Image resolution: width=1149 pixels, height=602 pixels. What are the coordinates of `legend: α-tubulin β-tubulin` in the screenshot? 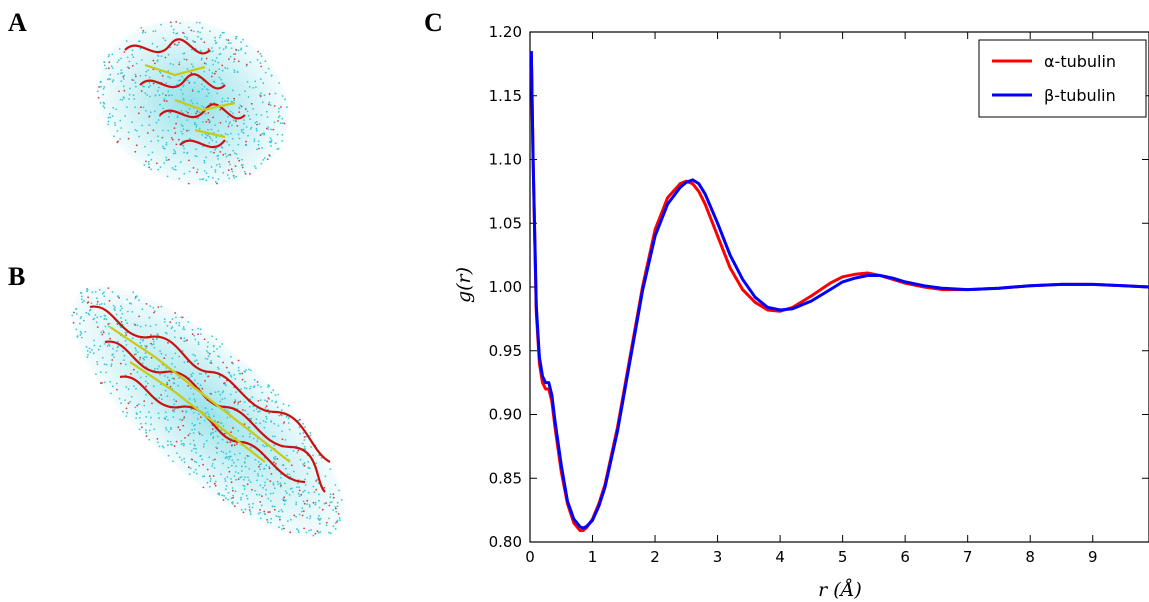 It's located at (1062, 78).